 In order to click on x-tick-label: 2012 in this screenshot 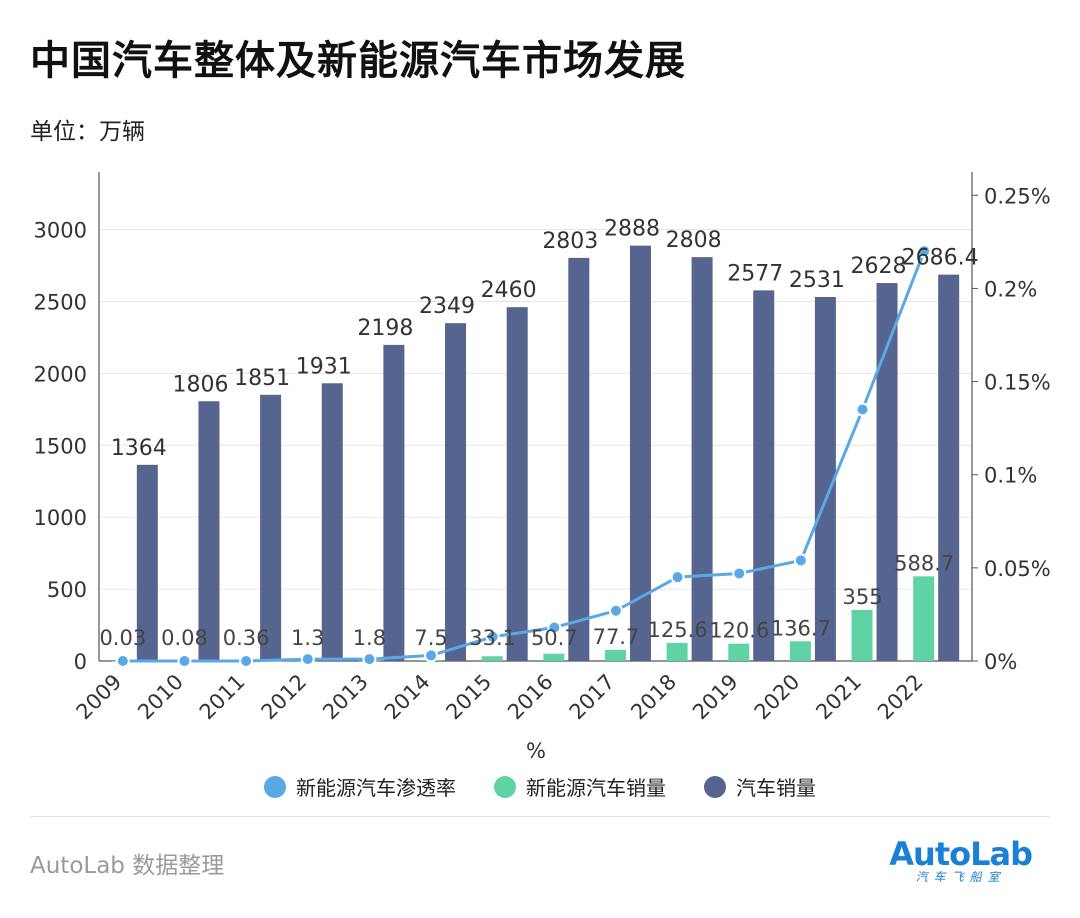, I will do `click(284, 697)`.